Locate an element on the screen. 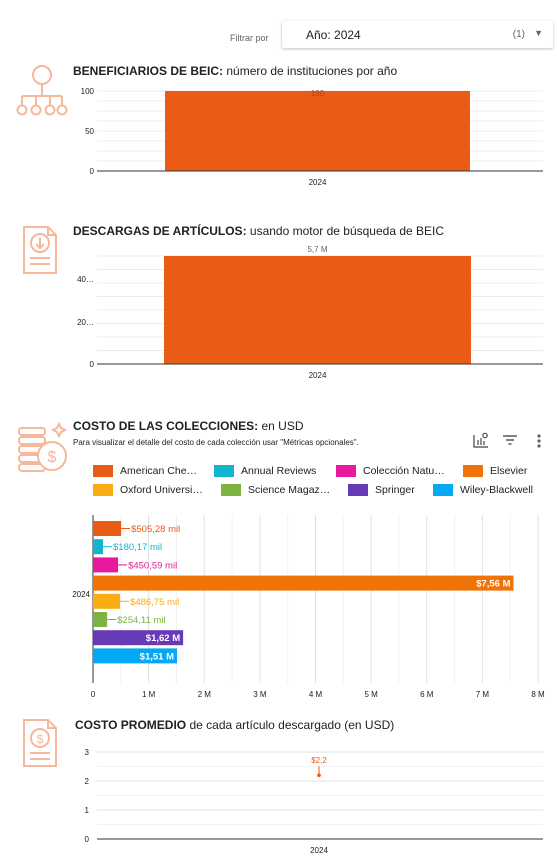  beneficiarios-bar is located at coordinates (317, 131).